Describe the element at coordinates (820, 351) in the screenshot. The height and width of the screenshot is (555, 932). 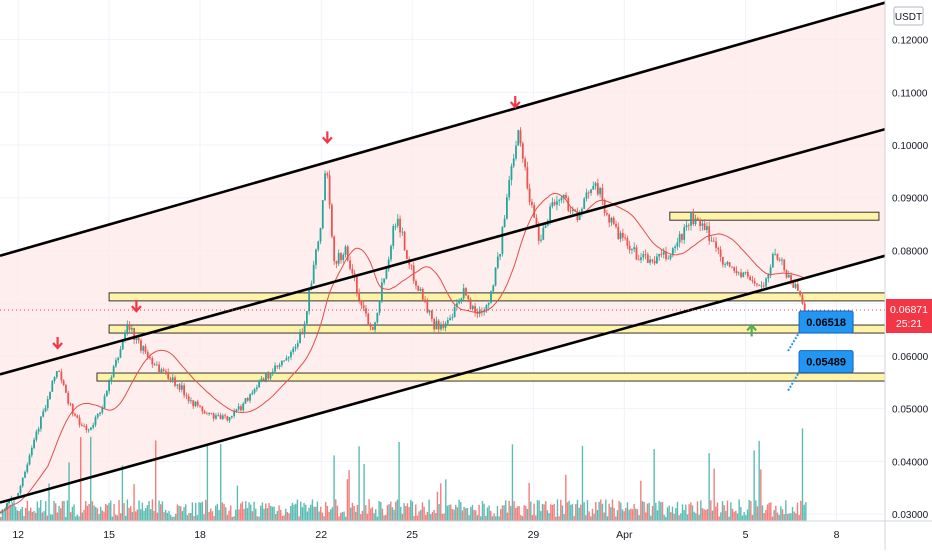
I see `label-layer: 0.06518 0.05489` at that location.